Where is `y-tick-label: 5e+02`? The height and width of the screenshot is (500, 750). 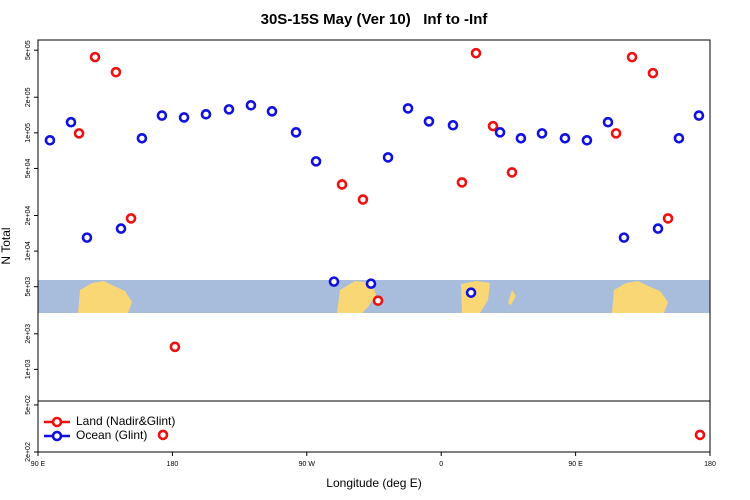
y-tick-label: 5e+02 is located at coordinates (28, 405).